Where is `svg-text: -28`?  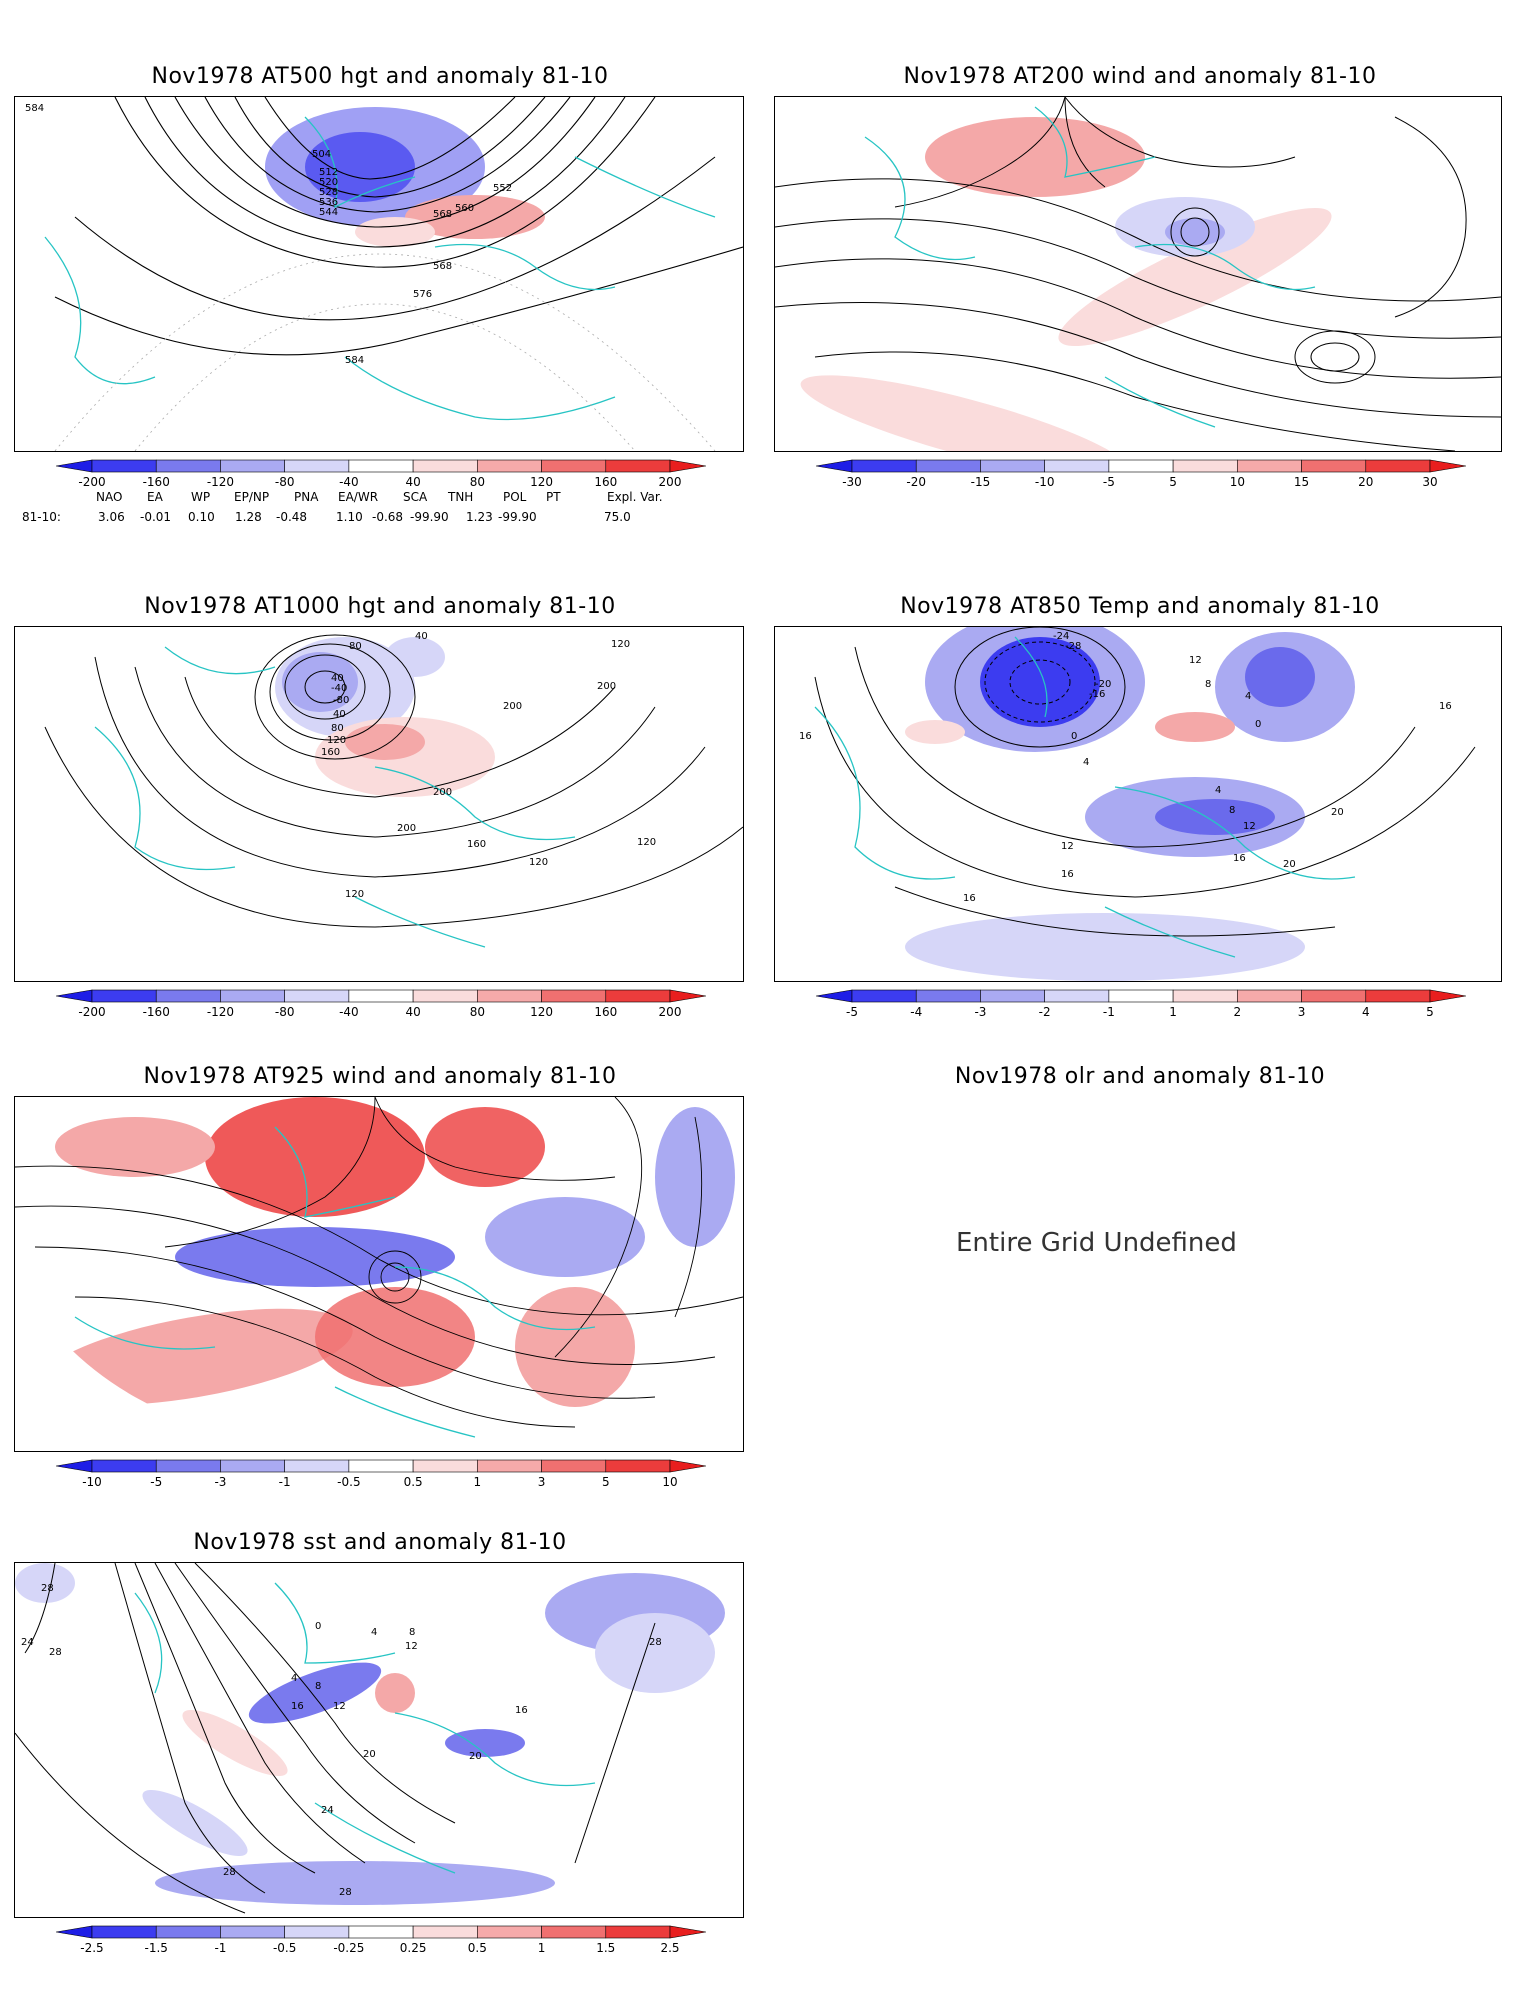 svg-text: -28 is located at coordinates (1073, 646).